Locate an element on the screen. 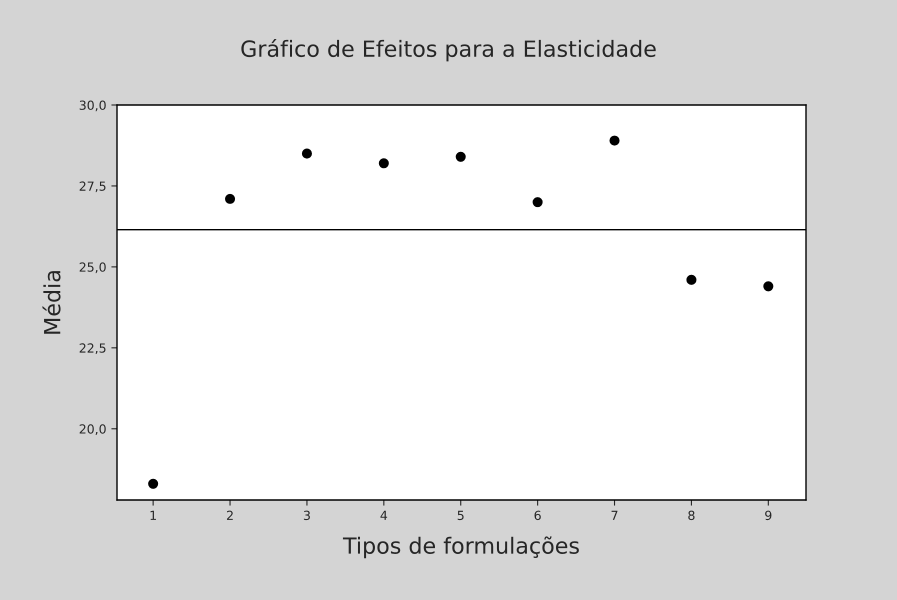 Image resolution: width=897 pixels, height=600 pixels. y-axis-title: Média is located at coordinates (51, 302).